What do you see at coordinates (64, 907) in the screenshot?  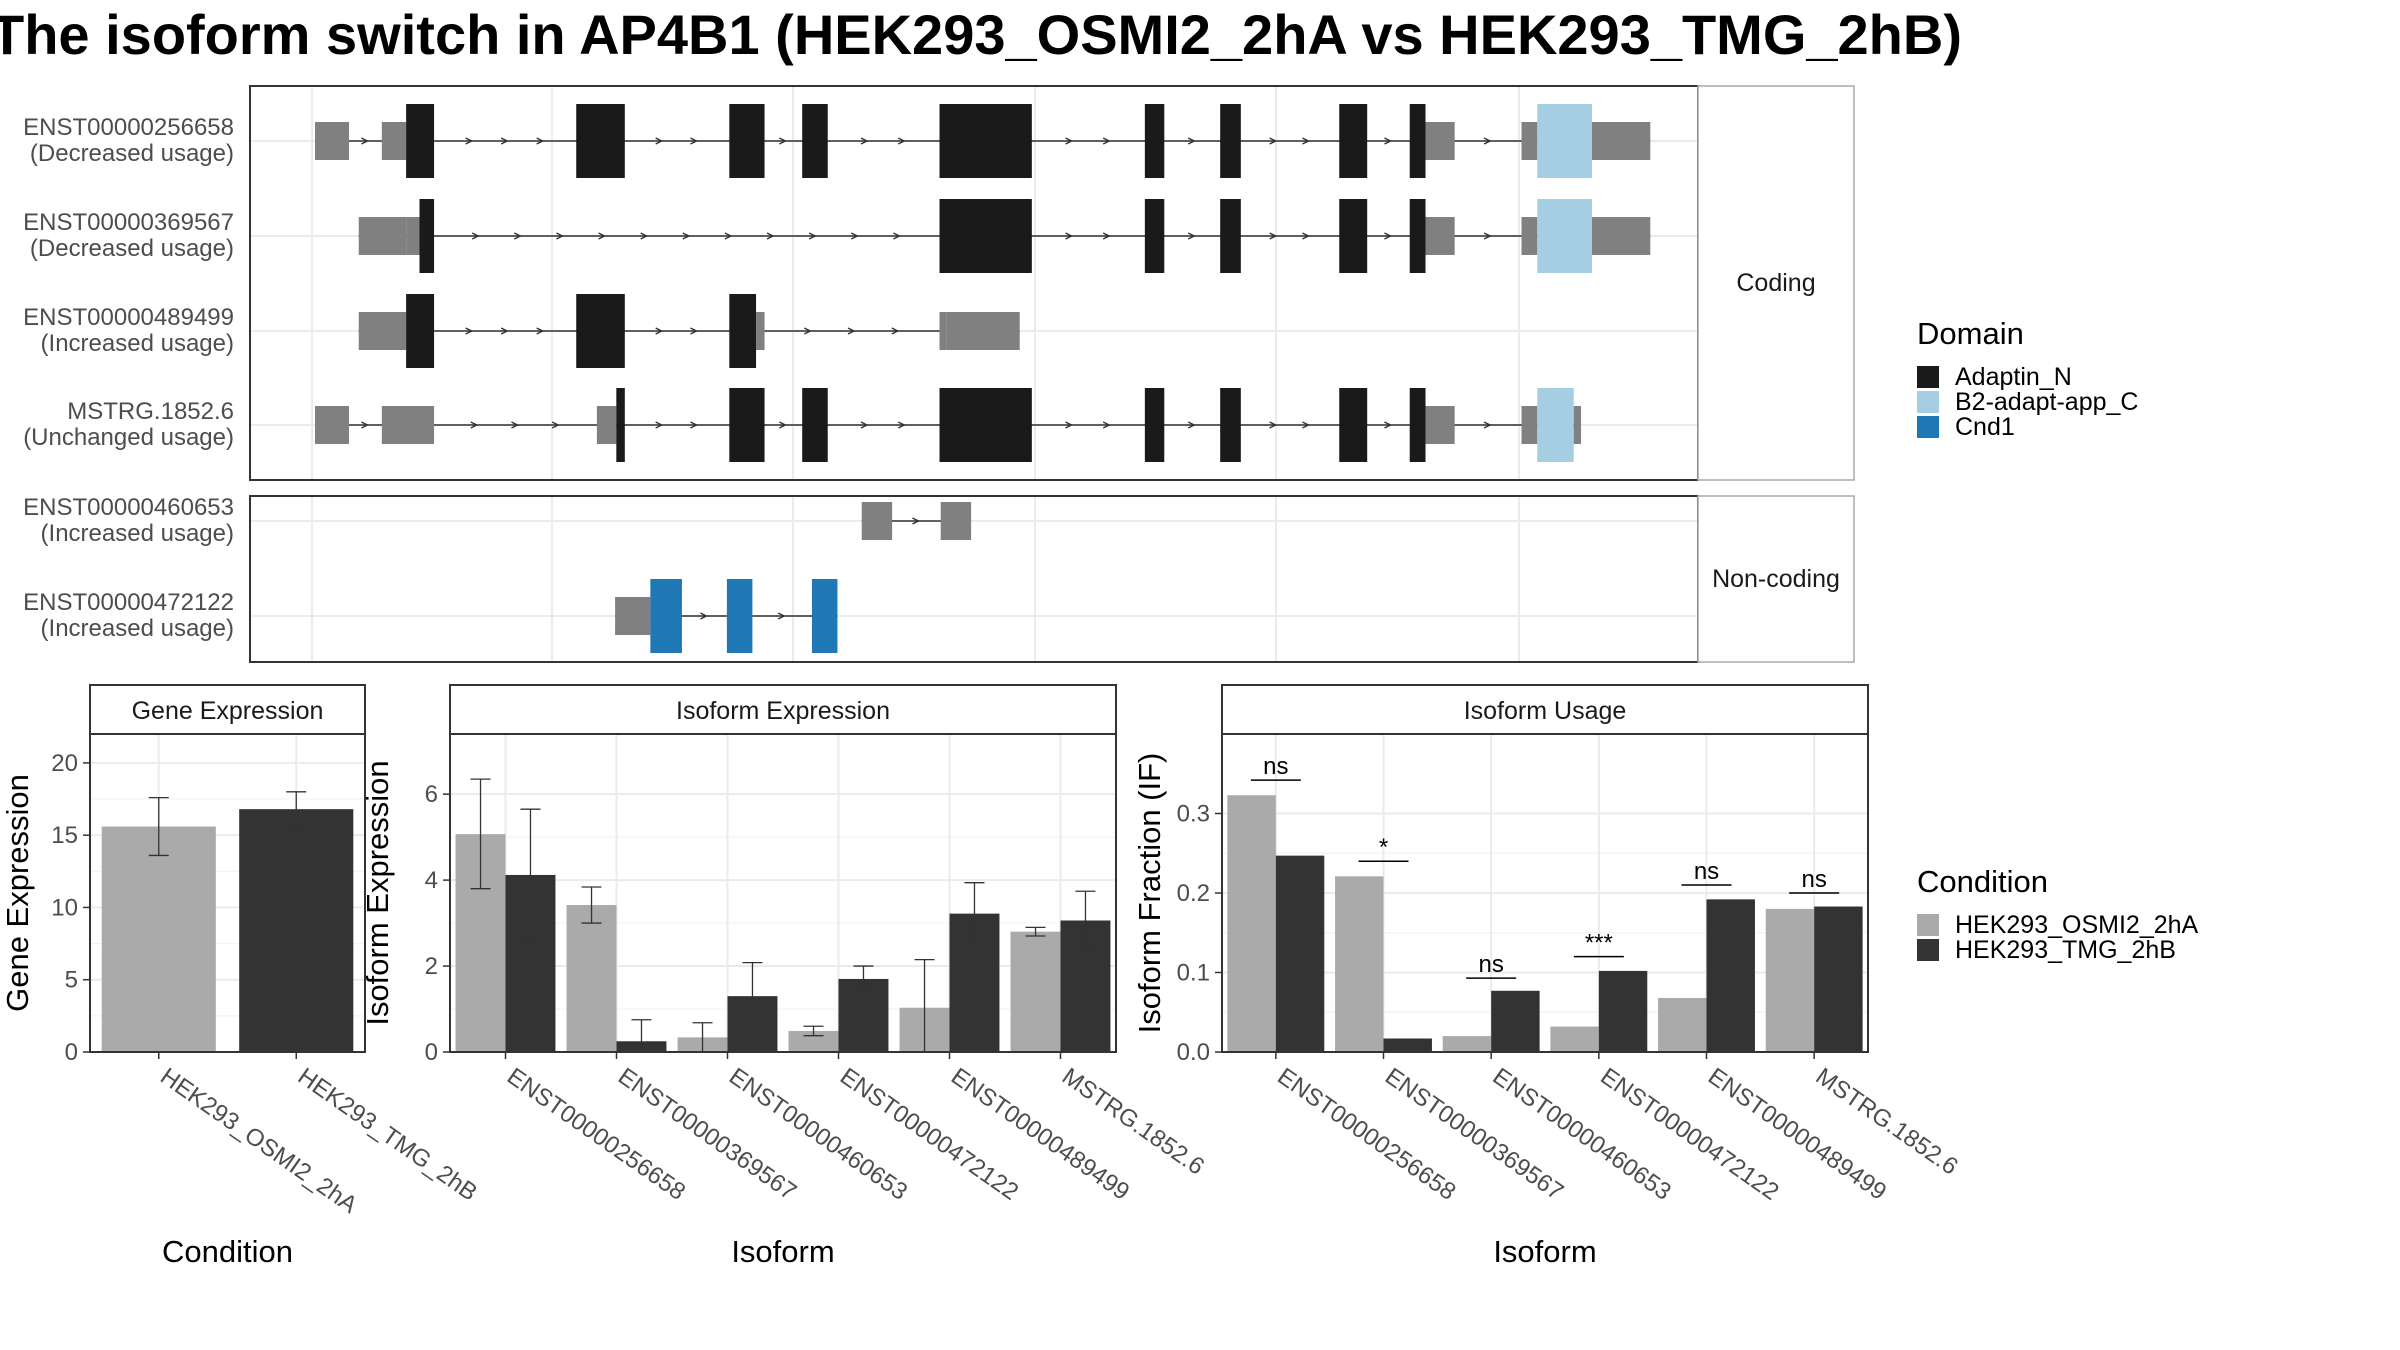 I see `y-tick-label: 10` at bounding box center [64, 907].